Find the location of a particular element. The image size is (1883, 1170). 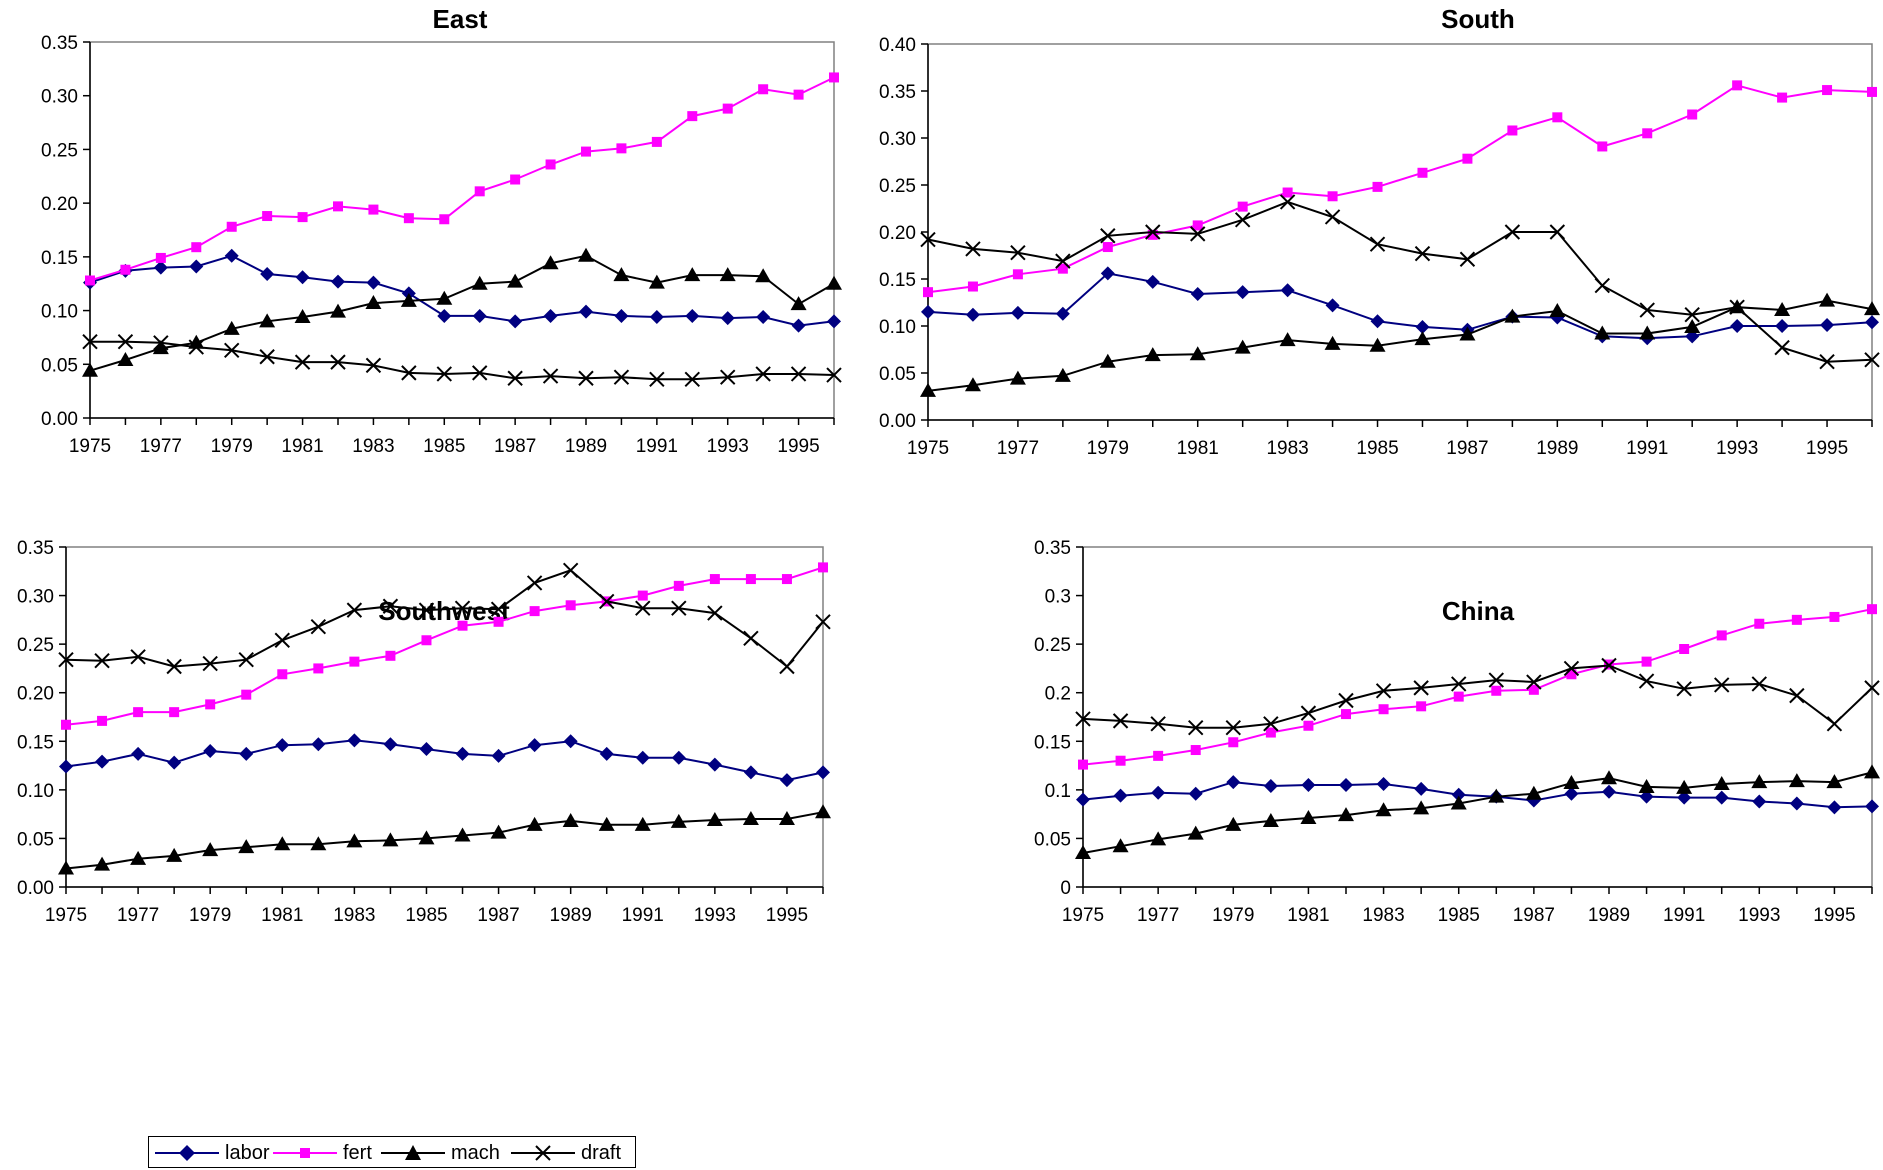

x-tick-label: 1995 is located at coordinates (787, 915).